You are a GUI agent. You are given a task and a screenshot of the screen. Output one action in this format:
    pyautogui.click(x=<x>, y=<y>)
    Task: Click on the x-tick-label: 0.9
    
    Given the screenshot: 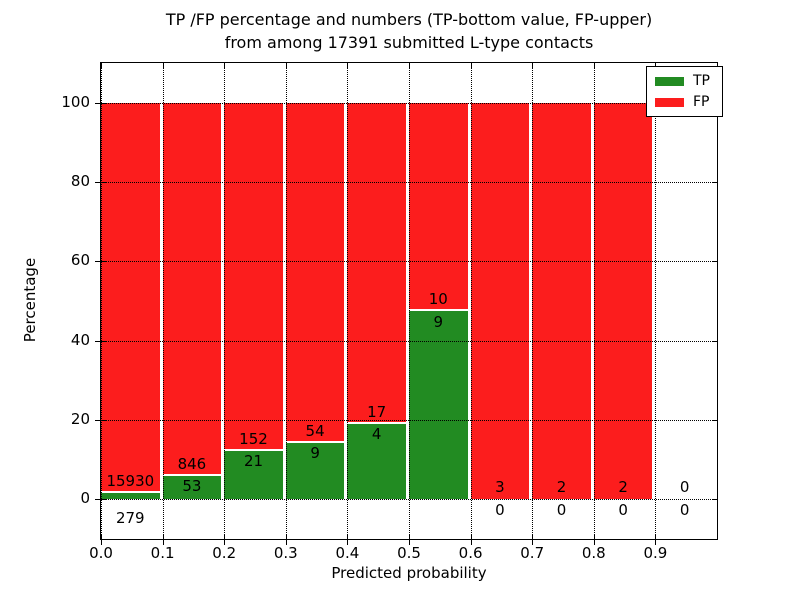 What is the action you would take?
    pyautogui.click(x=655, y=553)
    